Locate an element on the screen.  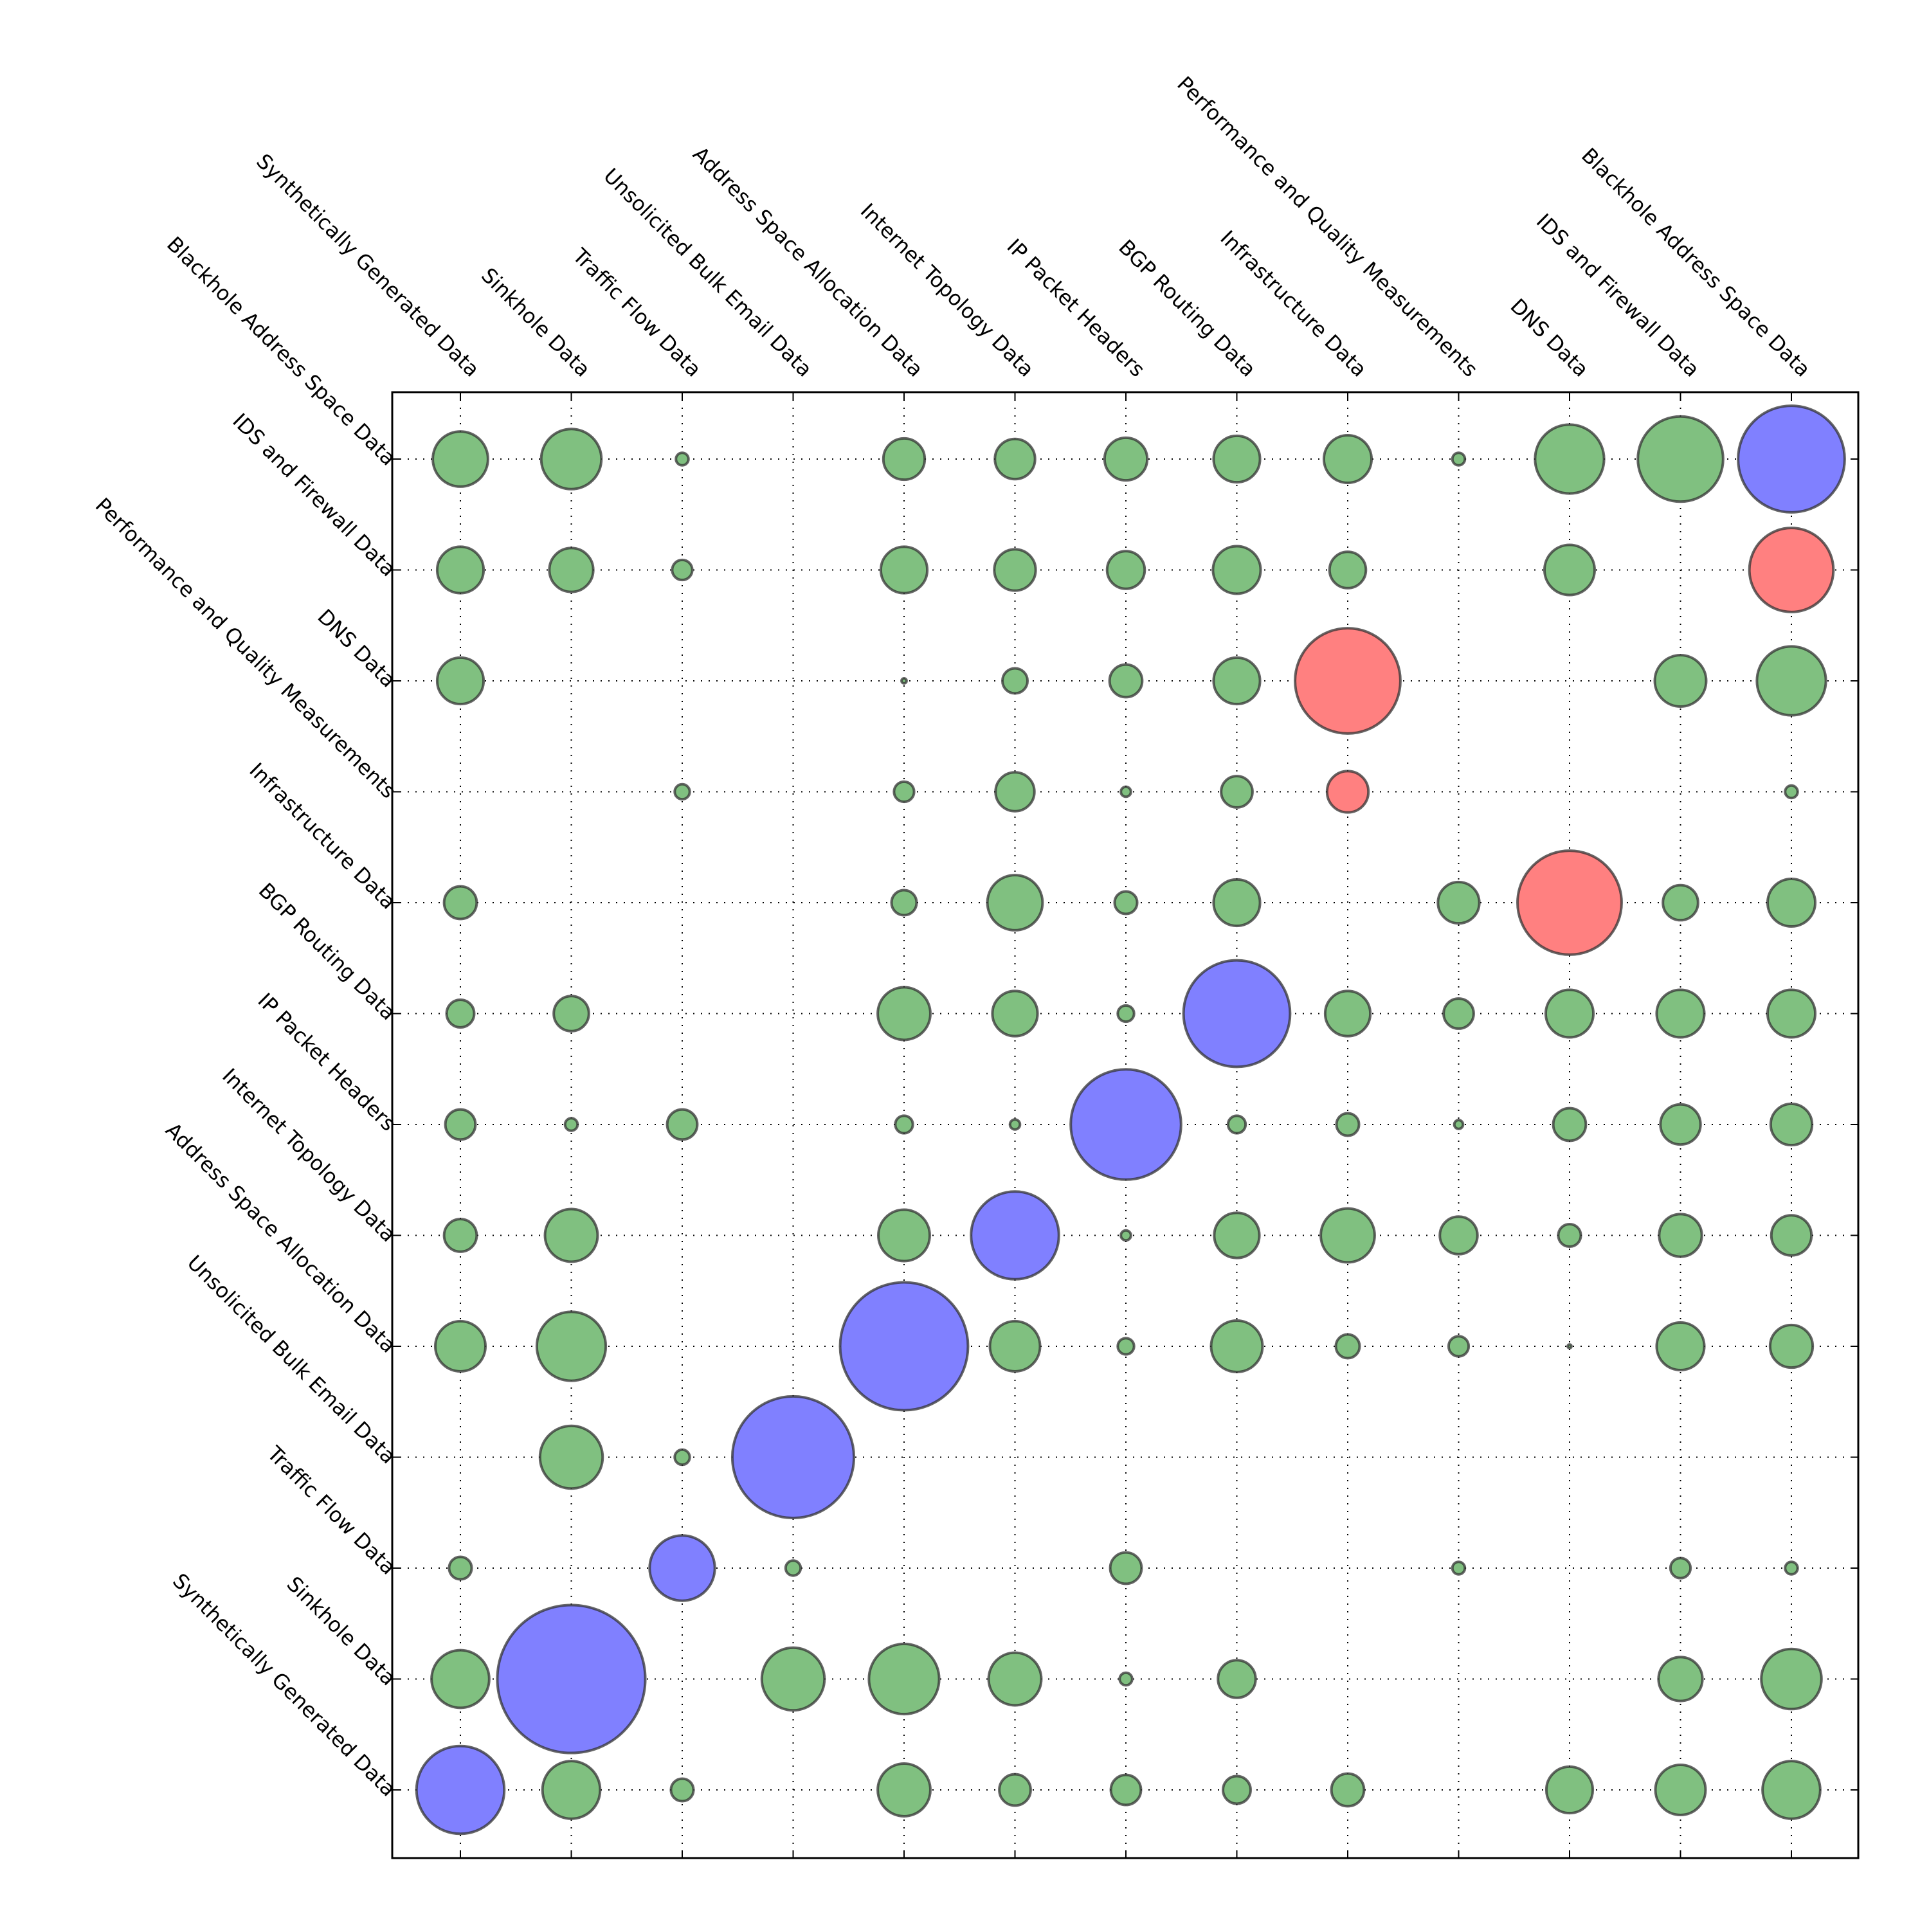
y-tick-label-sinkhole-data: Sinkhole Data is located at coordinates (341, 1632).